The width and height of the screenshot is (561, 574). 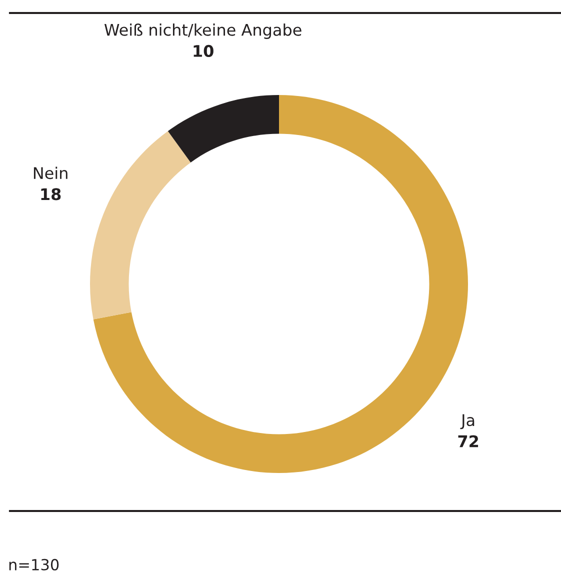 I want to click on data-label: 10, so click(x=204, y=51).